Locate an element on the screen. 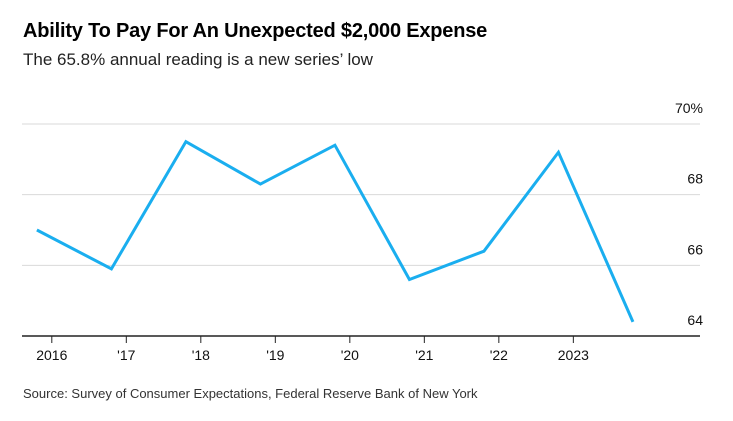 This screenshot has height=421, width=733. x-tick-label: 2016 is located at coordinates (51, 355).